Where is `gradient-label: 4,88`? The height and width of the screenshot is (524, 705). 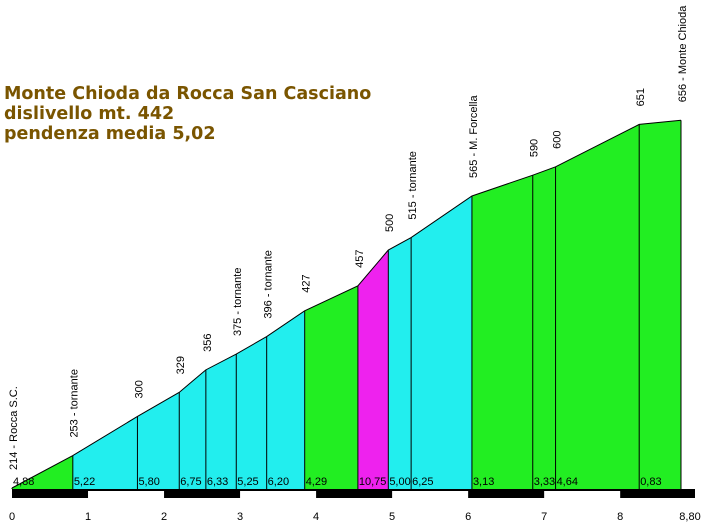
gradient-label: 4,88 is located at coordinates (23, 482).